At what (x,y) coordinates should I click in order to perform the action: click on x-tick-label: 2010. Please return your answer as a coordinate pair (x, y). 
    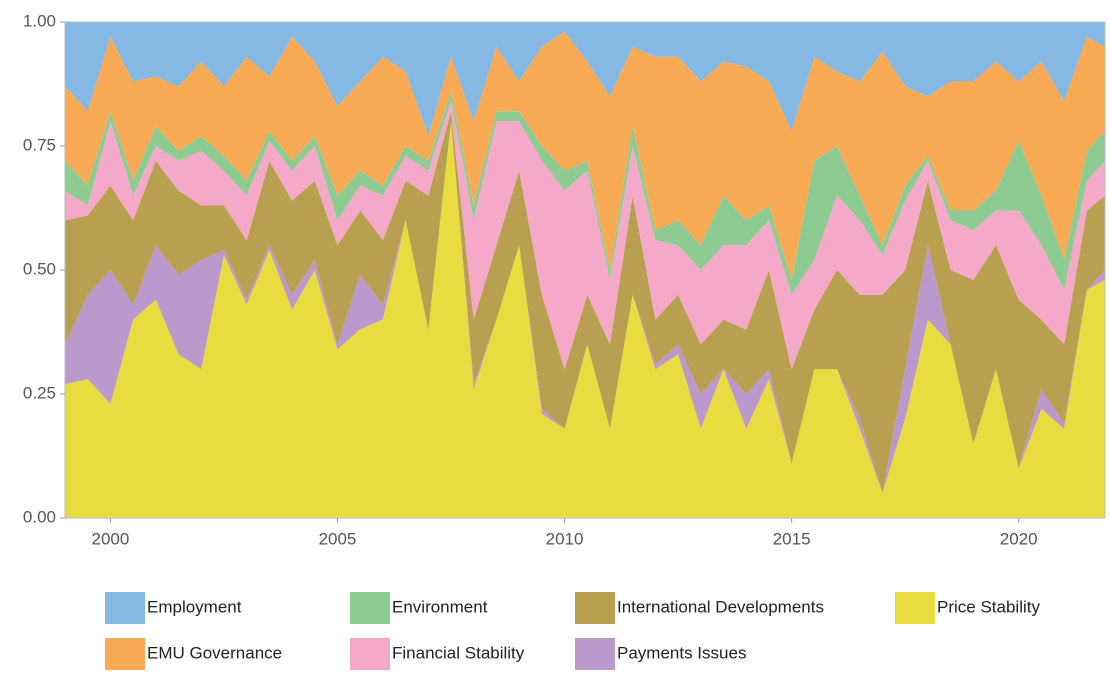
    Looking at the image, I should click on (565, 538).